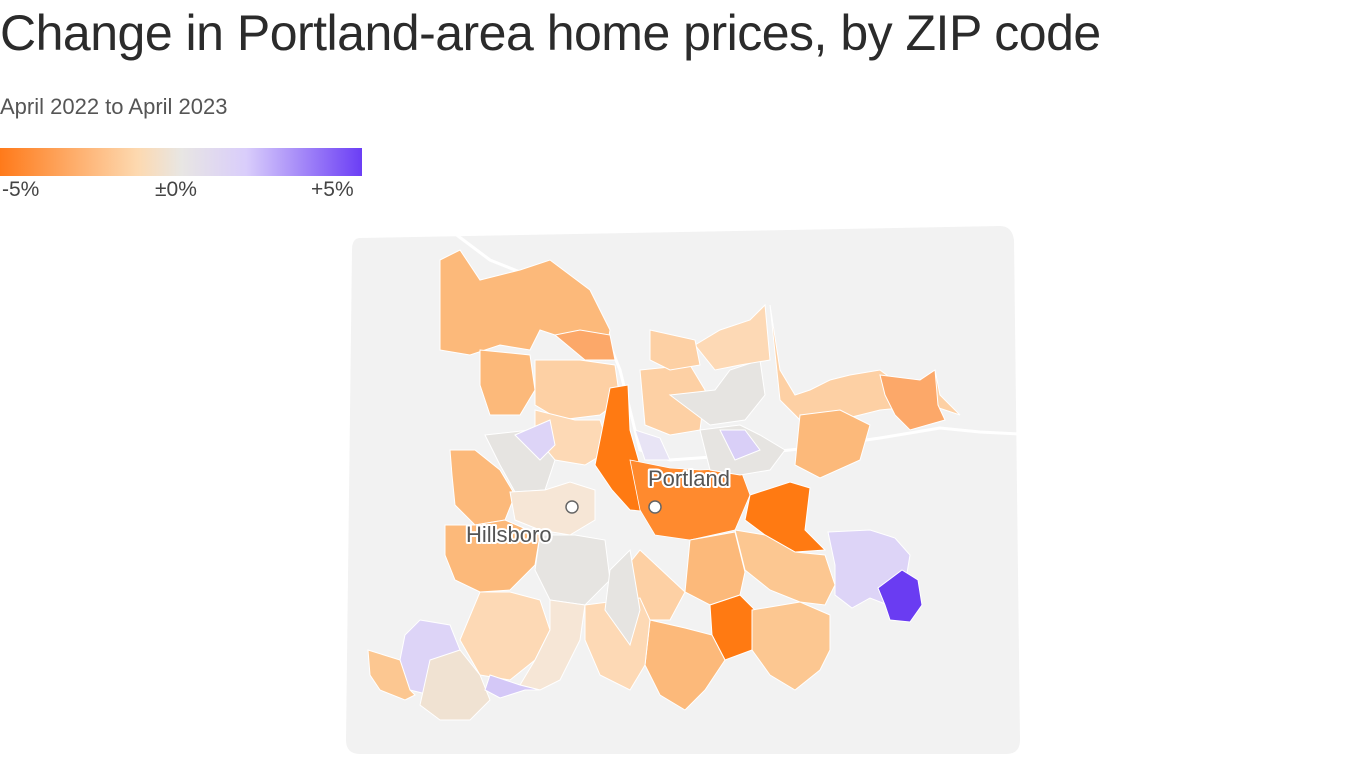 Image resolution: width=1366 pixels, height=768 pixels. What do you see at coordinates (181, 162) in the screenshot?
I see `legend-gradient-bar` at bounding box center [181, 162].